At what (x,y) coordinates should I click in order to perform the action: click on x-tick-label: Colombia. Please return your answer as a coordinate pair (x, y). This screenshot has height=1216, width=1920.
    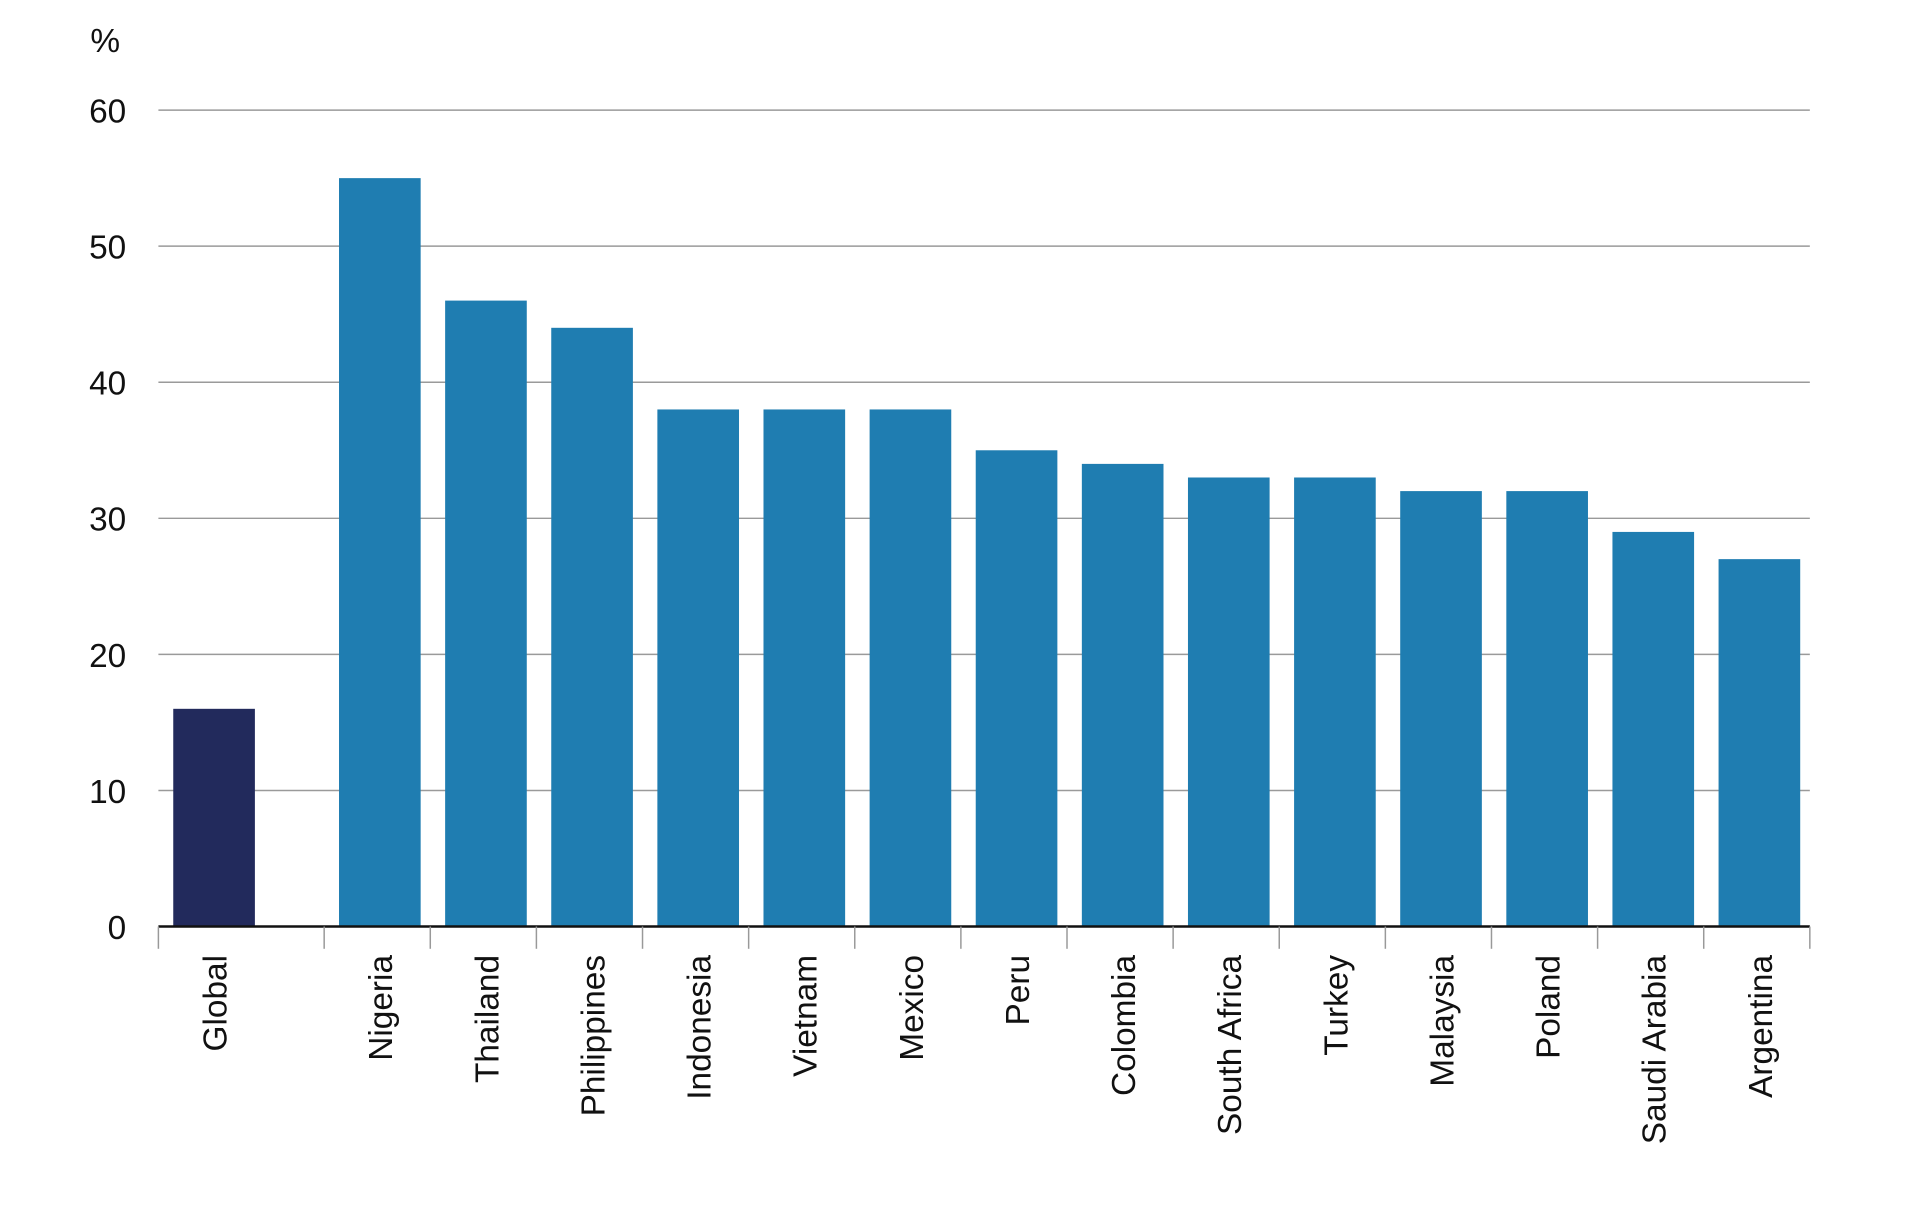
    Looking at the image, I should click on (1124, 1025).